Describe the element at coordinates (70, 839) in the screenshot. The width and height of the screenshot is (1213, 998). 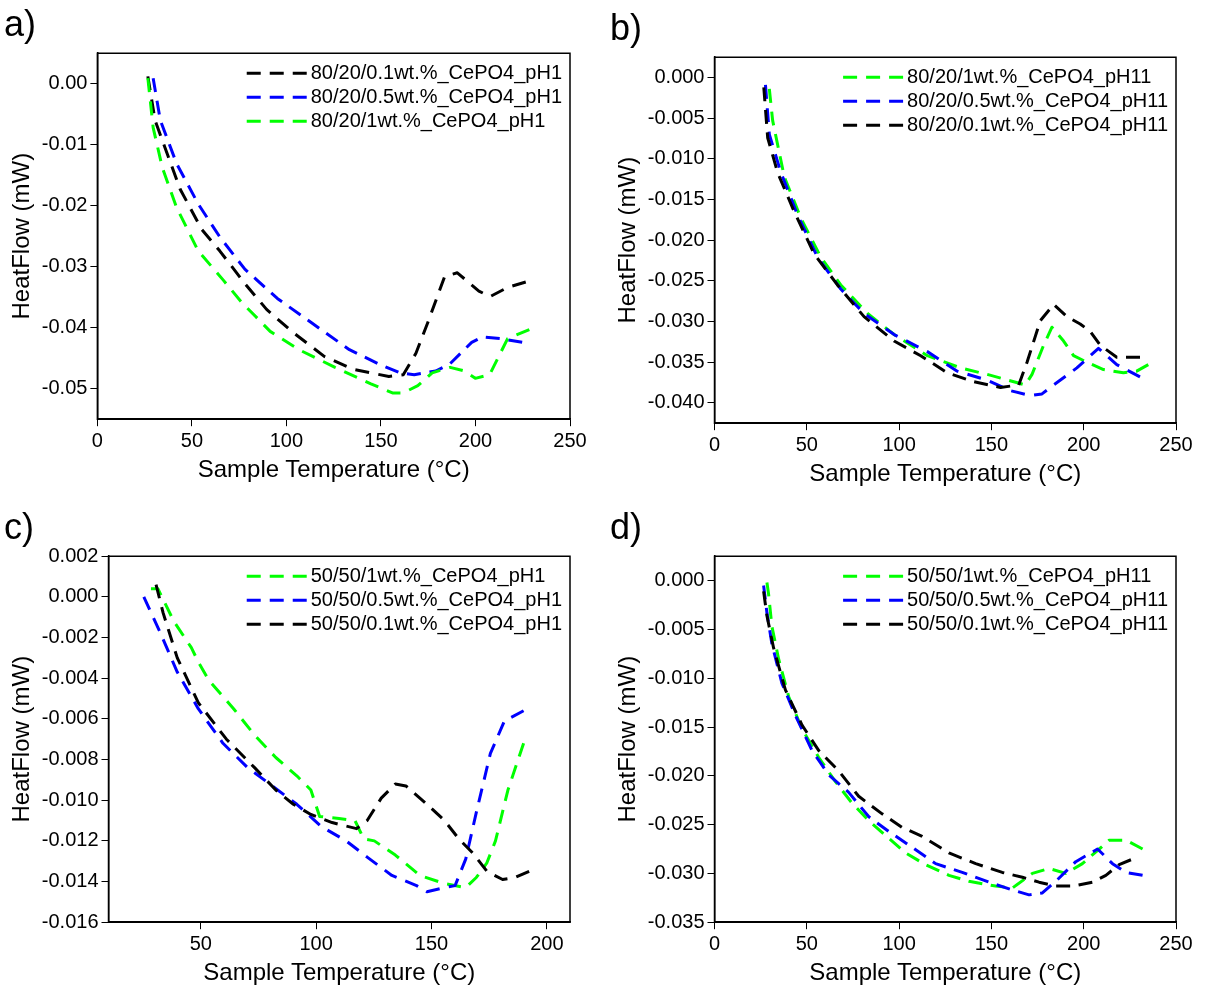
I see `y-tick-label: -0.012` at that location.